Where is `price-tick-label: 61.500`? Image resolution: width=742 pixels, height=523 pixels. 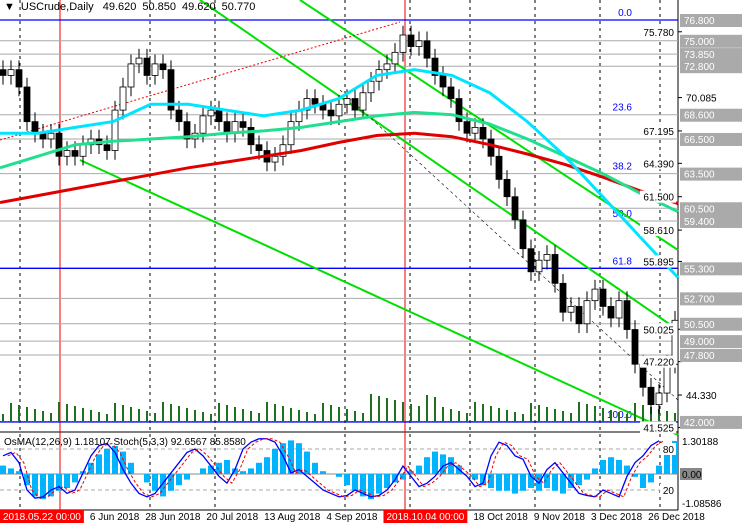
price-tick-label: 61.500 is located at coordinates (658, 198).